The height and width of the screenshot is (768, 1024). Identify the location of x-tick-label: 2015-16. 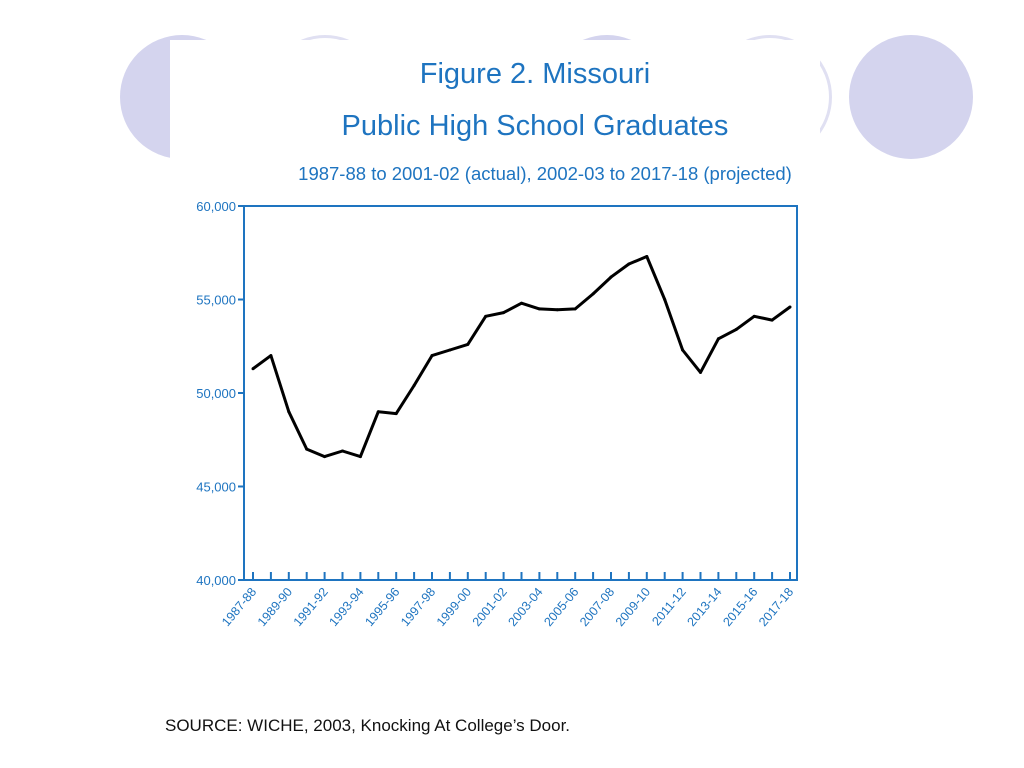
(740, 607).